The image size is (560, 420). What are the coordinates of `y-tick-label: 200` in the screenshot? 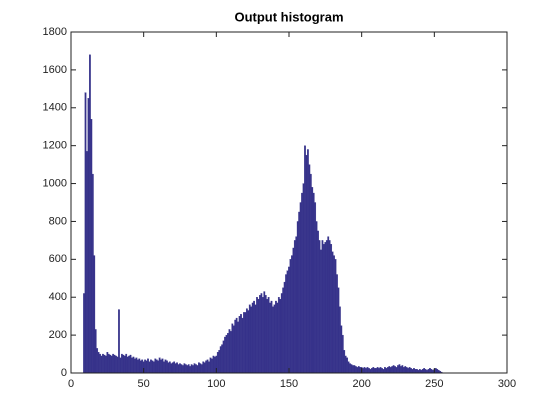 It's located at (58, 335).